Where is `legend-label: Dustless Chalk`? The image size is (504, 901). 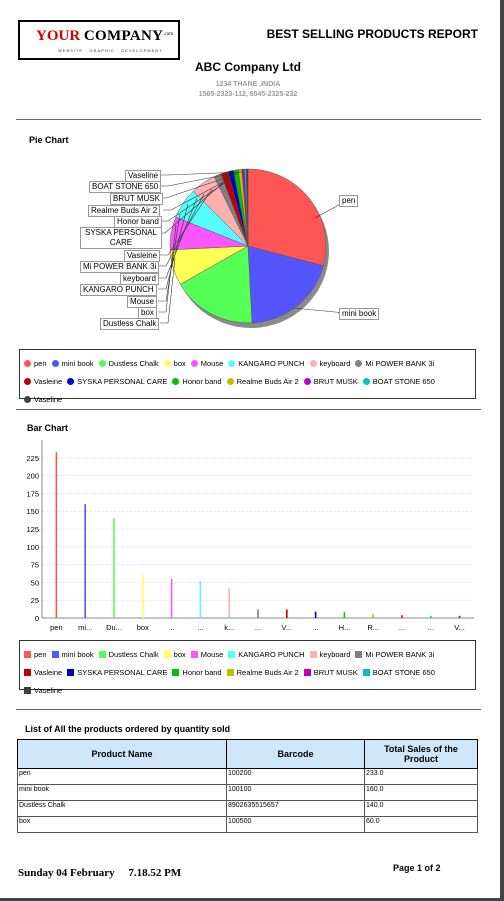
legend-label: Dustless Chalk is located at coordinates (133, 654).